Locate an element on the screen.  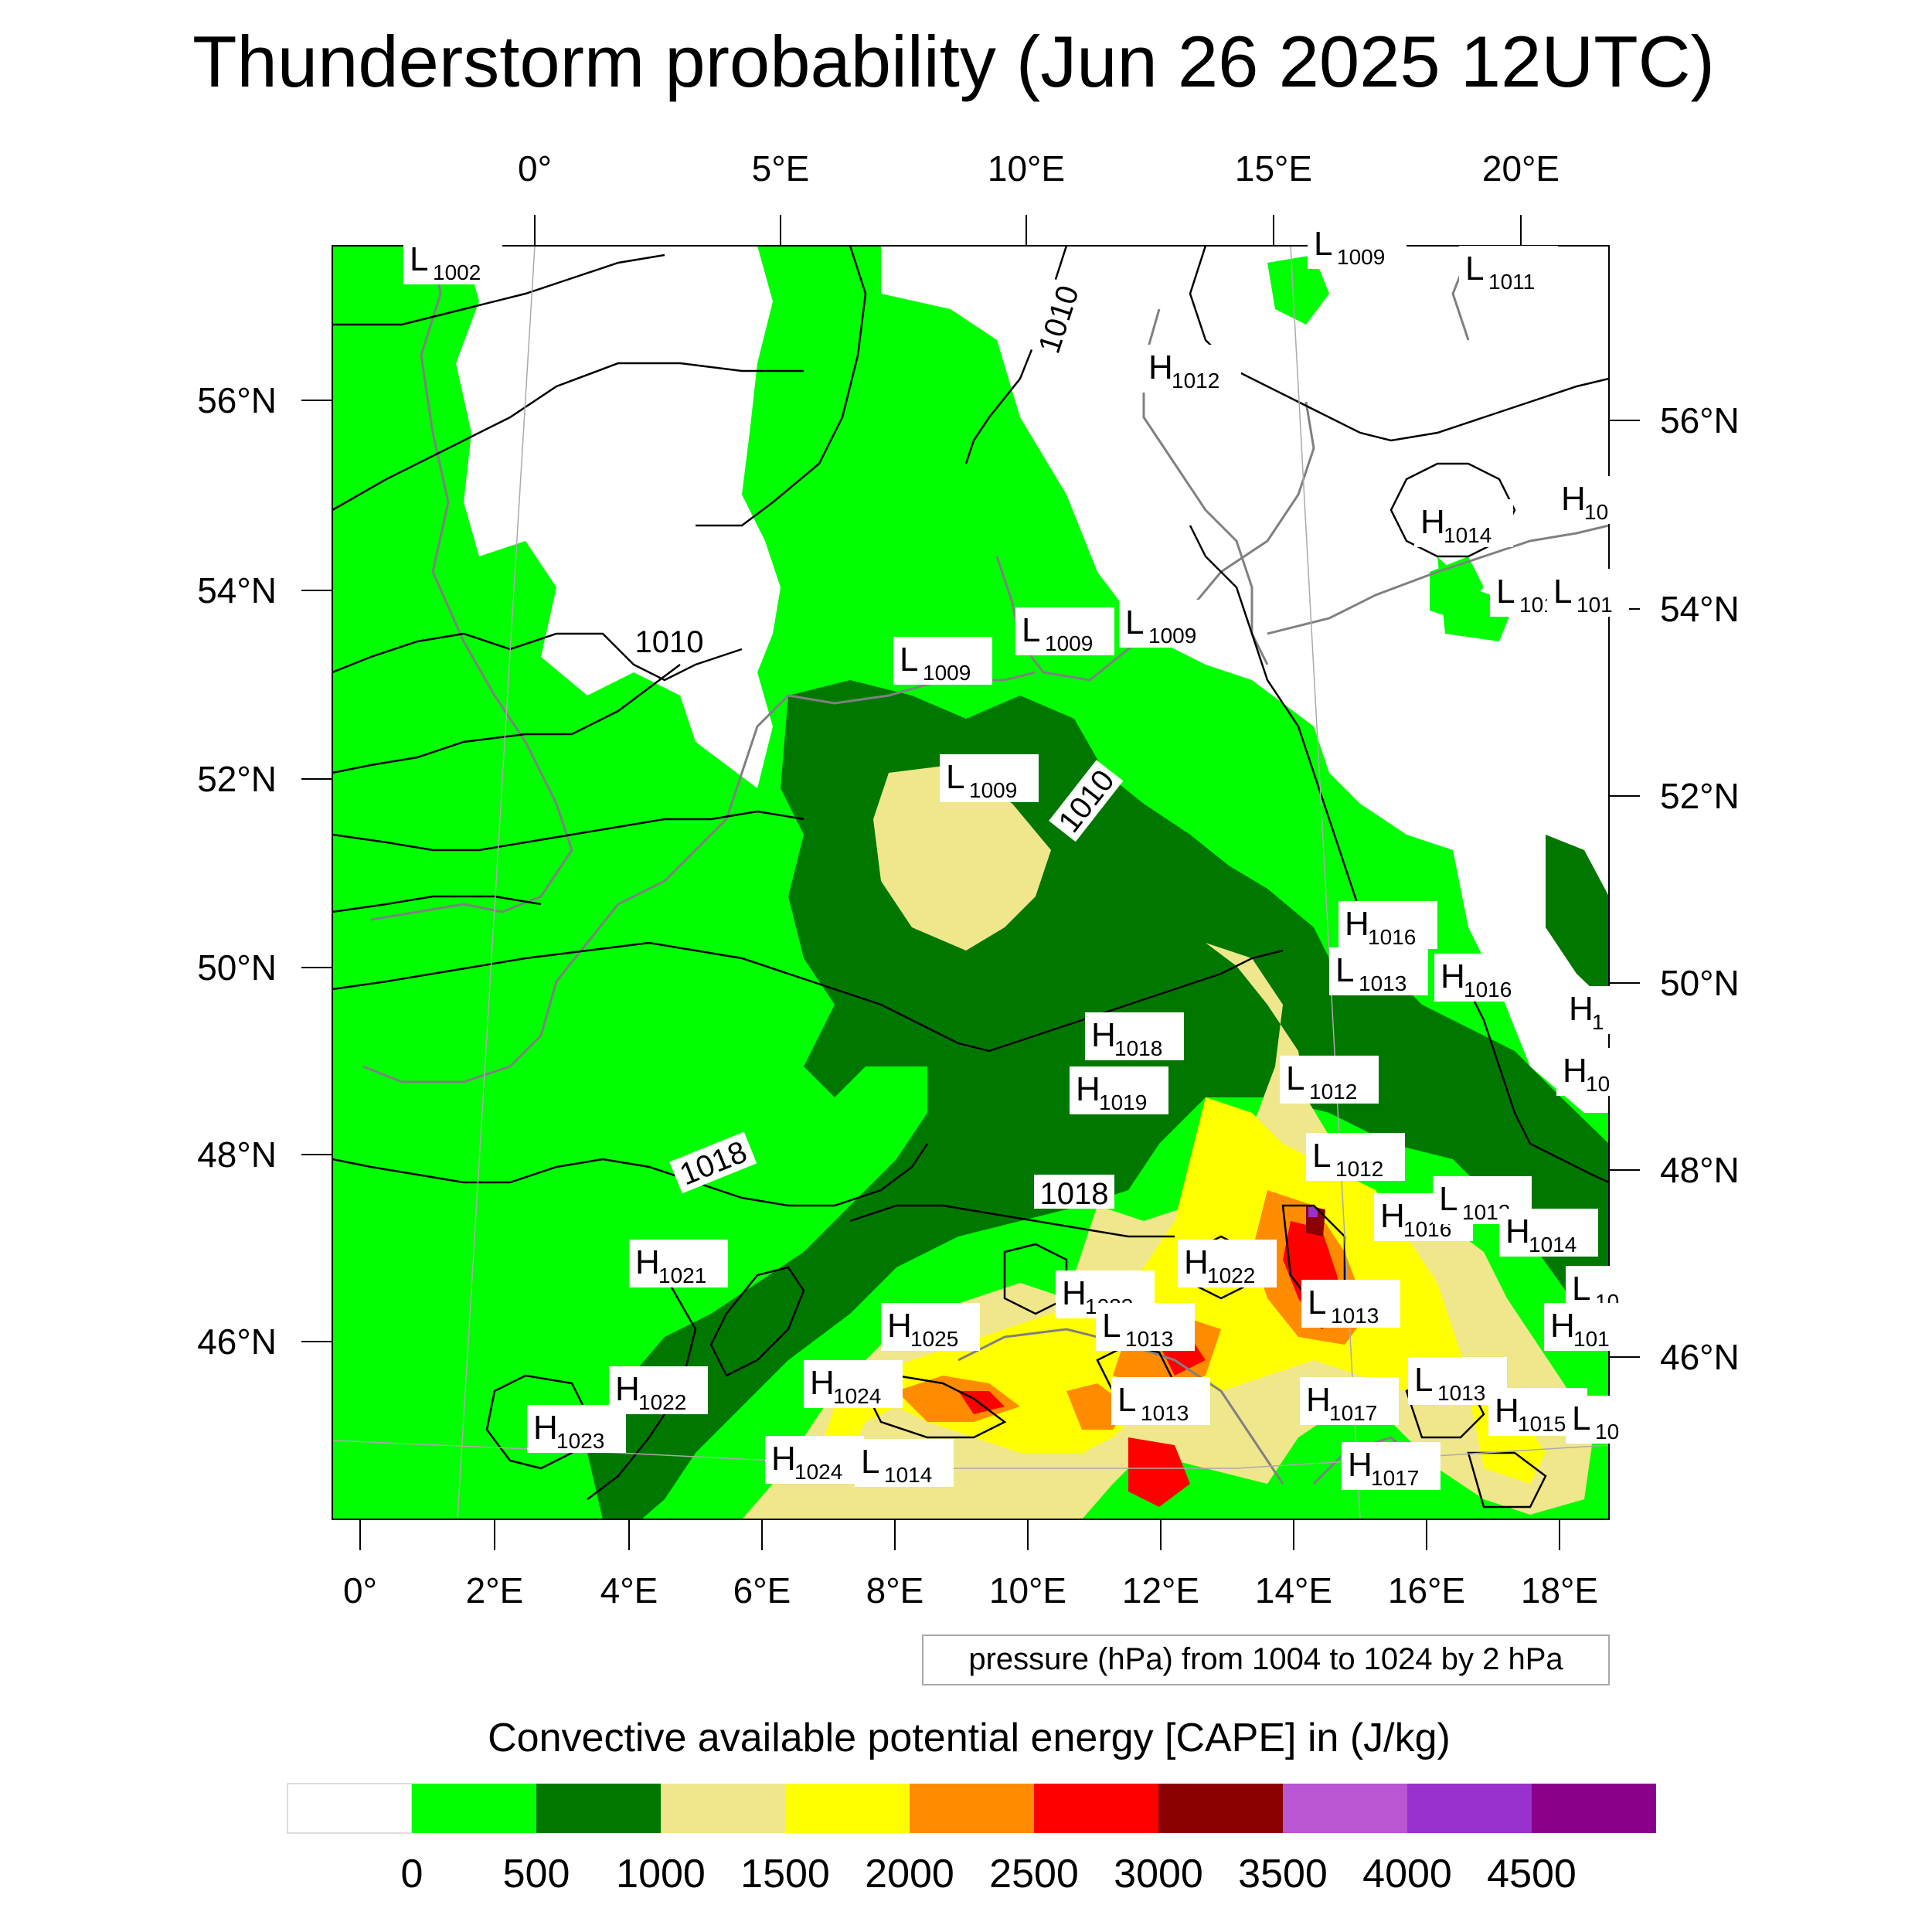
axis-label: 6°E is located at coordinates (762, 1590).